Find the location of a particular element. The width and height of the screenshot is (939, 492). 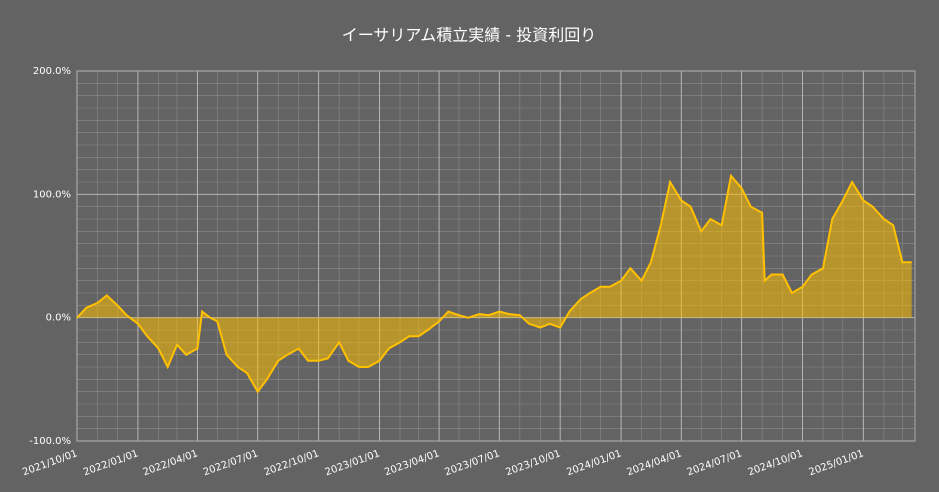

chart-title: イーサリアム積立実績 - 投資利回り is located at coordinates (469, 35).